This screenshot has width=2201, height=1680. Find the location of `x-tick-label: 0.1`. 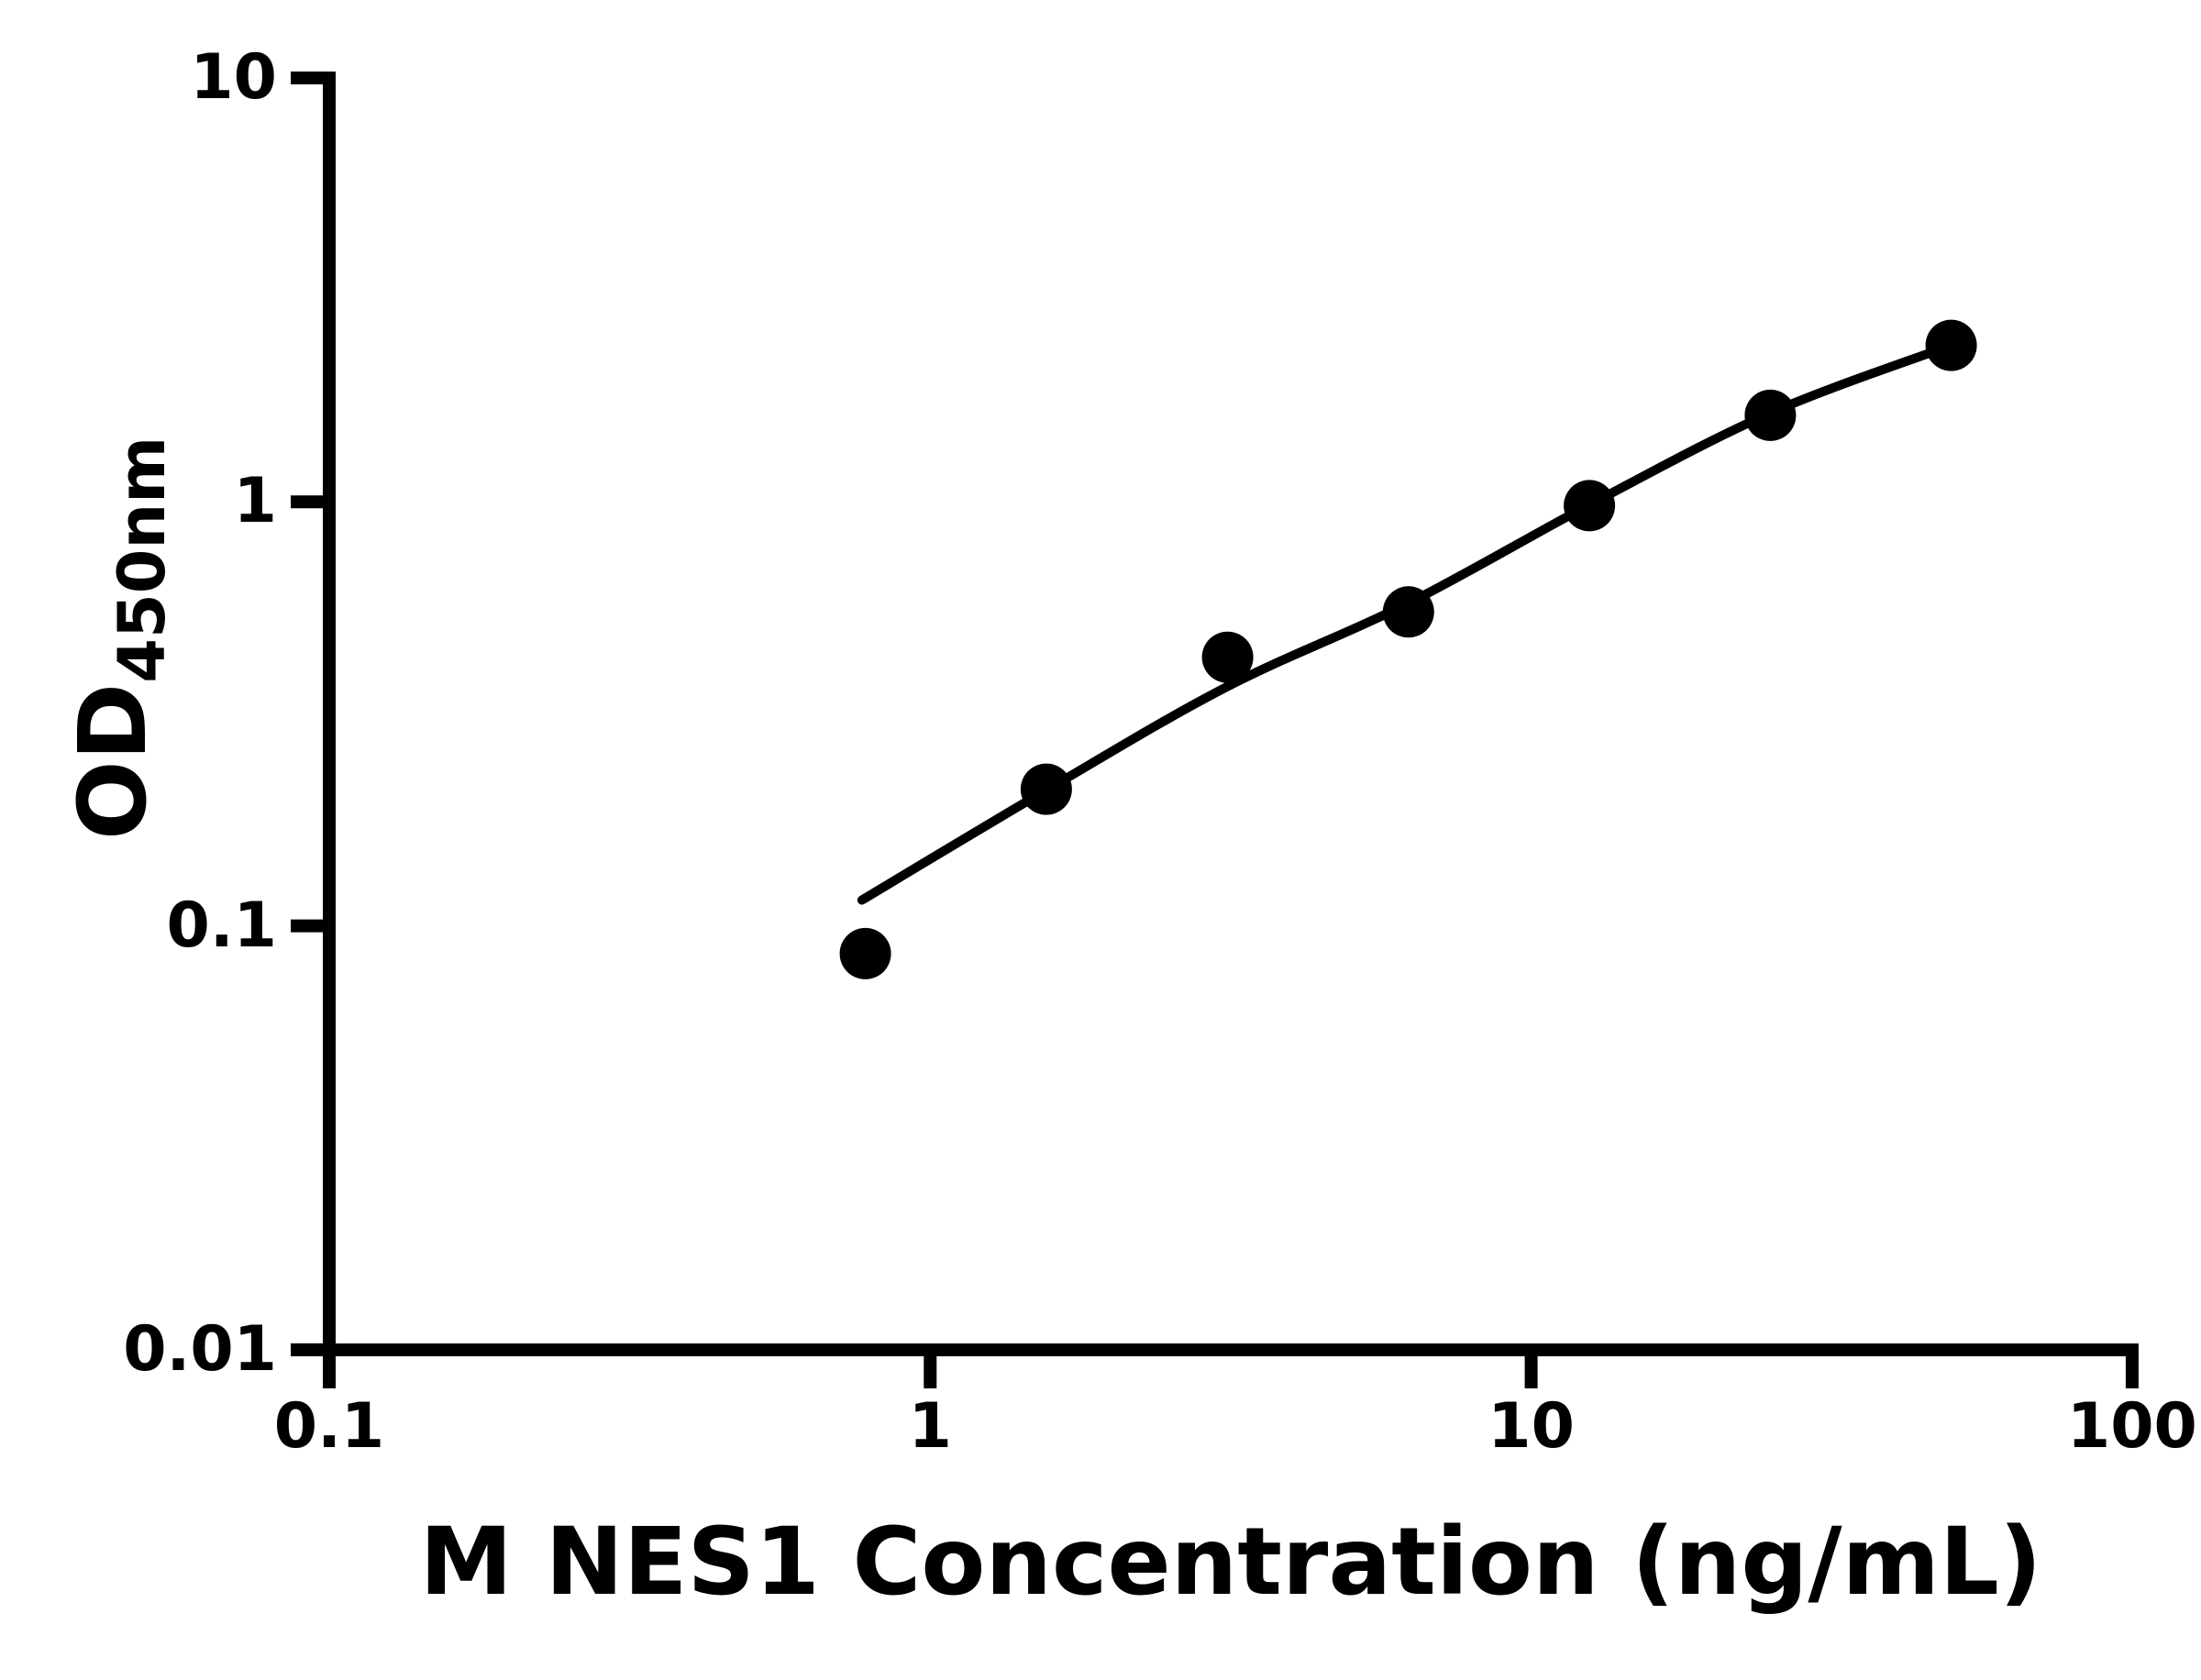

x-tick-label: 0.1 is located at coordinates (329, 1426).